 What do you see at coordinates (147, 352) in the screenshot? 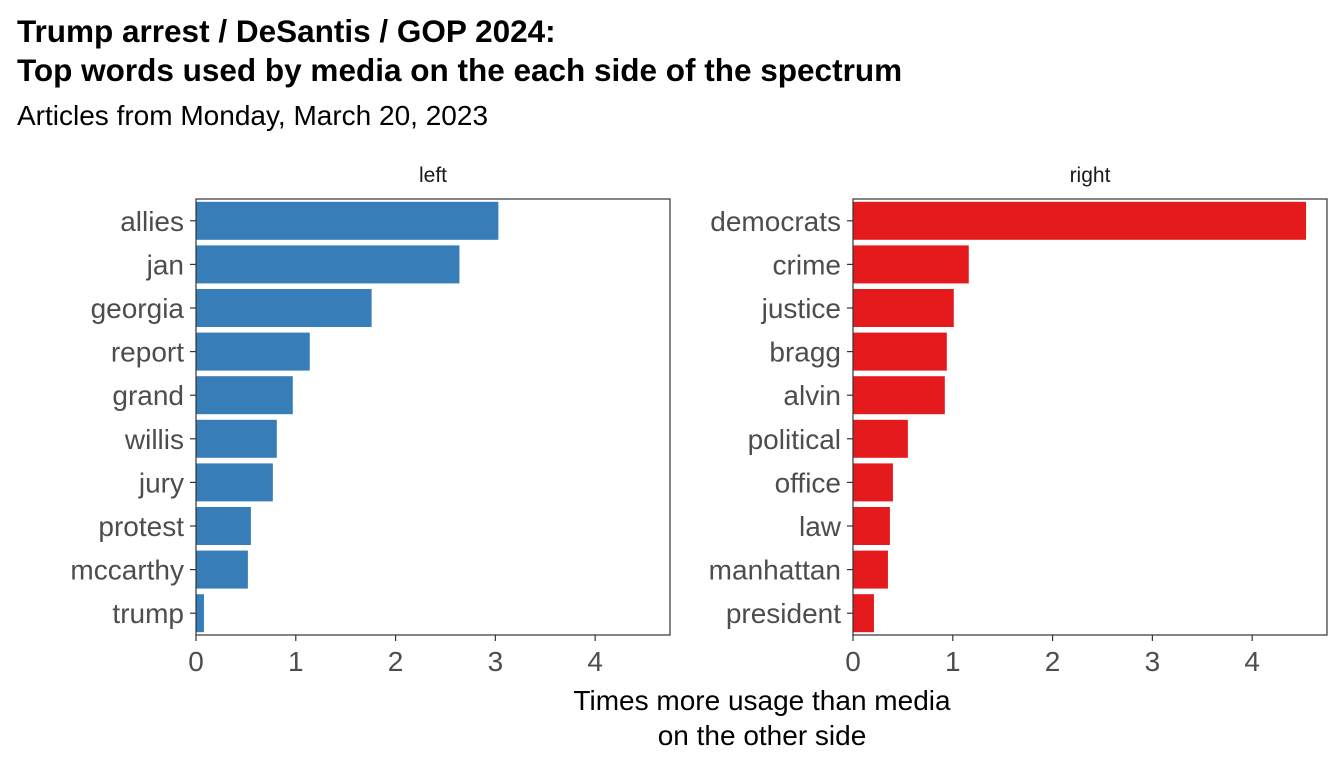
I see `category-label-report: report` at bounding box center [147, 352].